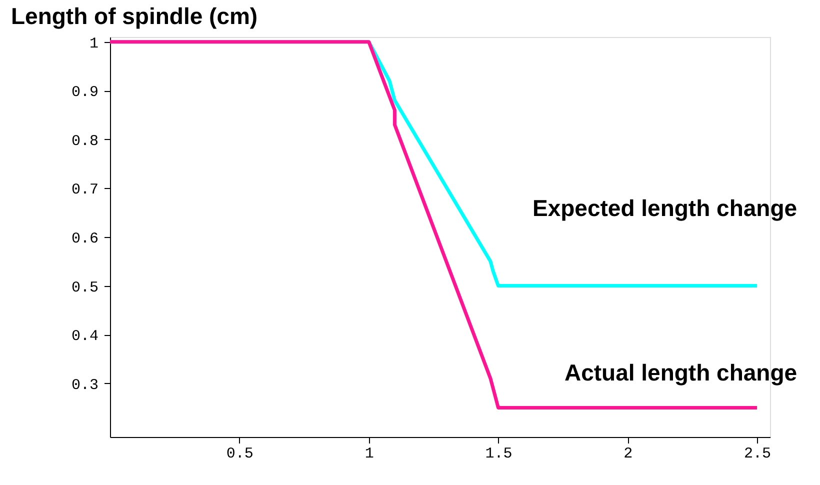 This screenshot has height=485, width=820. Describe the element at coordinates (84, 385) in the screenshot. I see `y-tick-label: 0.3` at that location.